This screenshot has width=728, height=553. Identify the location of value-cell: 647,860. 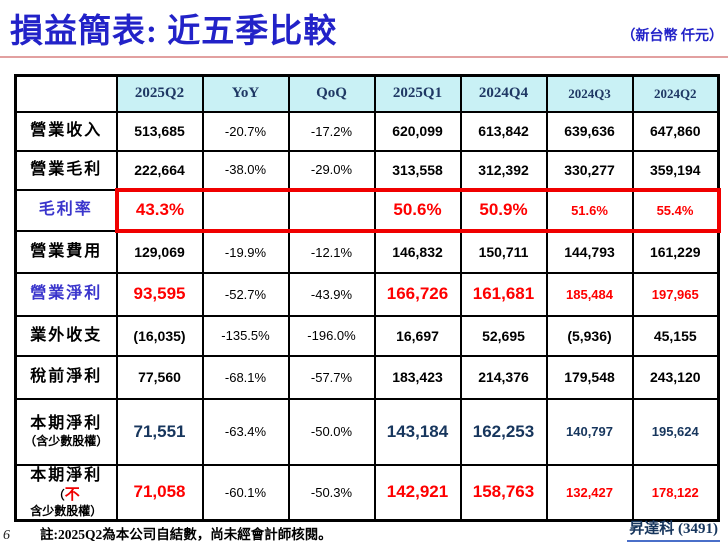
(675, 131).